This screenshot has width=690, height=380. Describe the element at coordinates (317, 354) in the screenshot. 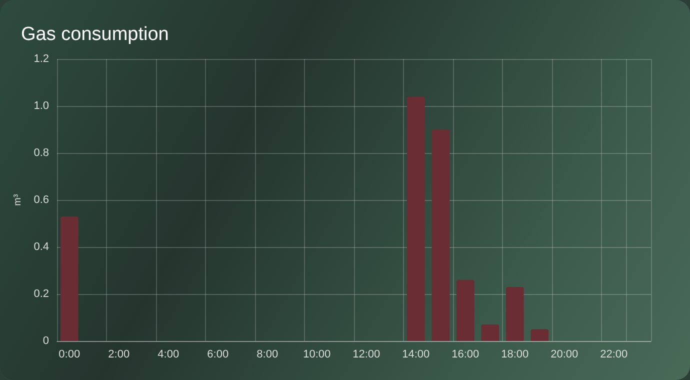

I see `x-tick-label: 10:00` at that location.